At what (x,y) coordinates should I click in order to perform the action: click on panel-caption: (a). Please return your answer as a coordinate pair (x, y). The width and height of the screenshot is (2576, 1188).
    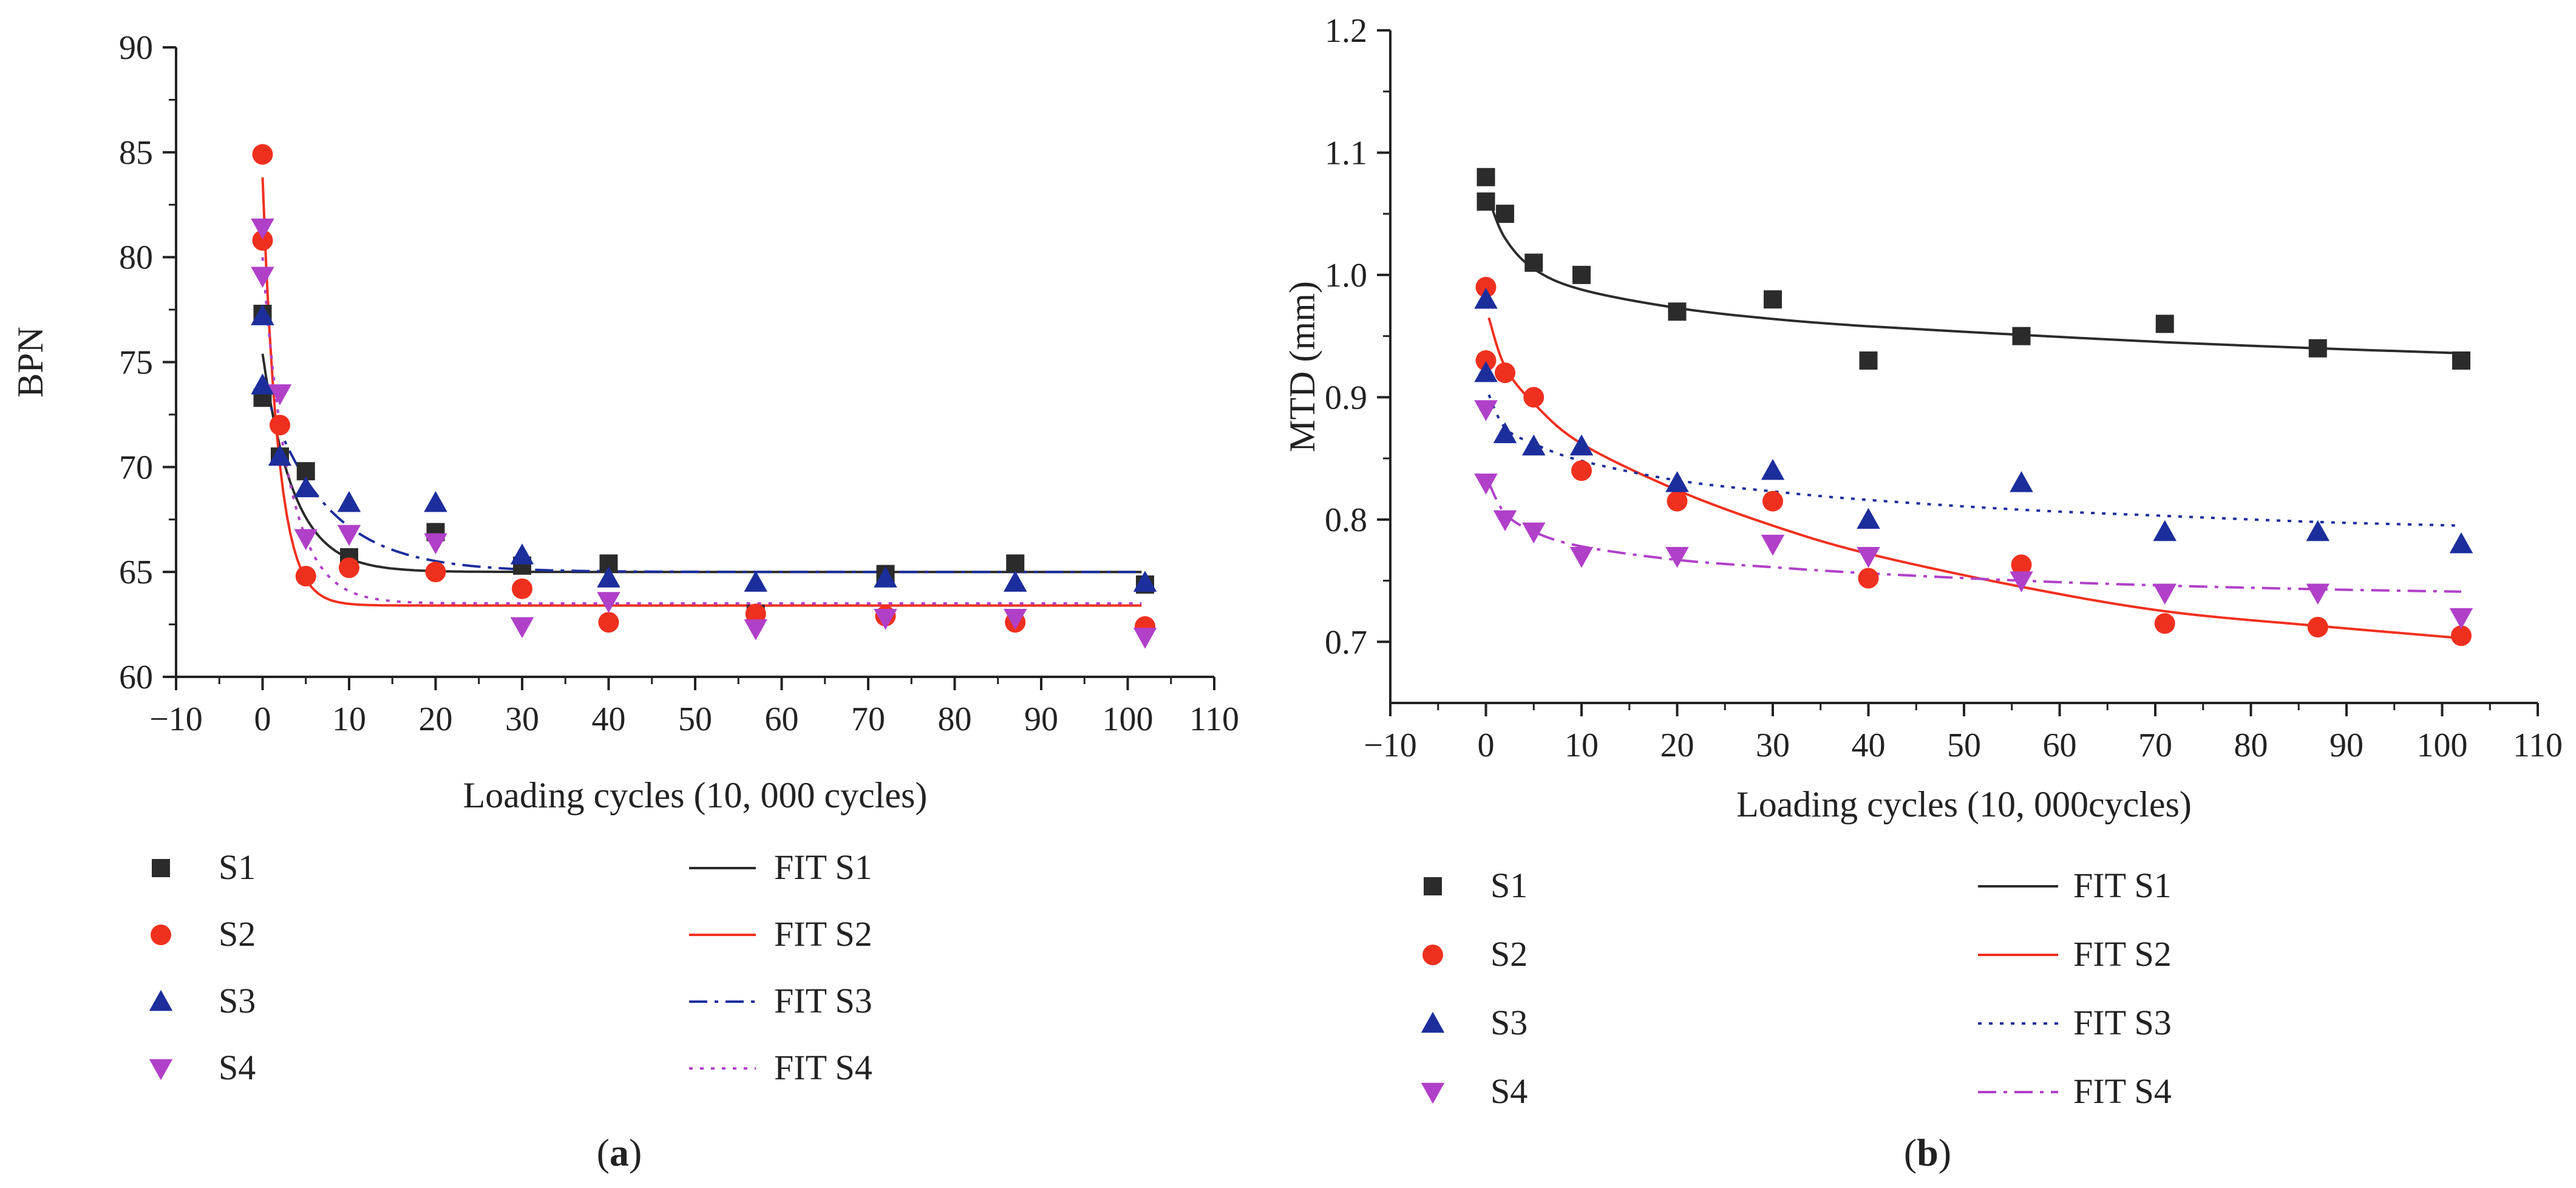
    Looking at the image, I should click on (619, 1152).